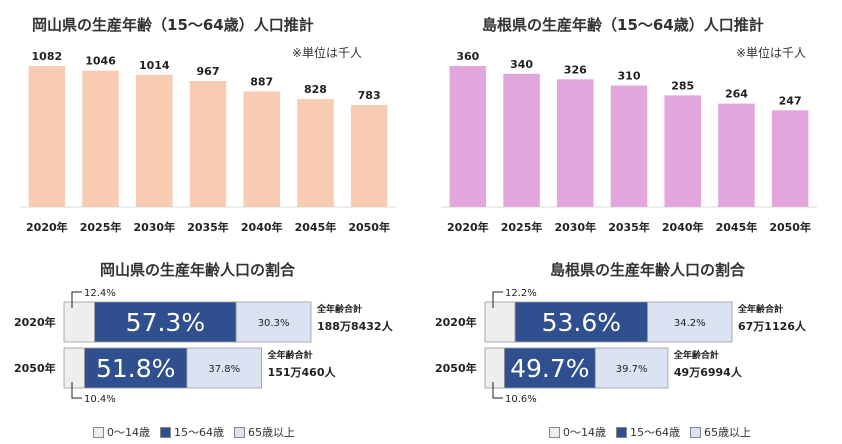 Image resolution: width=842 pixels, height=444 pixels. What do you see at coordinates (100, 293) in the screenshot?
I see `segment-label-0-14: 12.4%` at bounding box center [100, 293].